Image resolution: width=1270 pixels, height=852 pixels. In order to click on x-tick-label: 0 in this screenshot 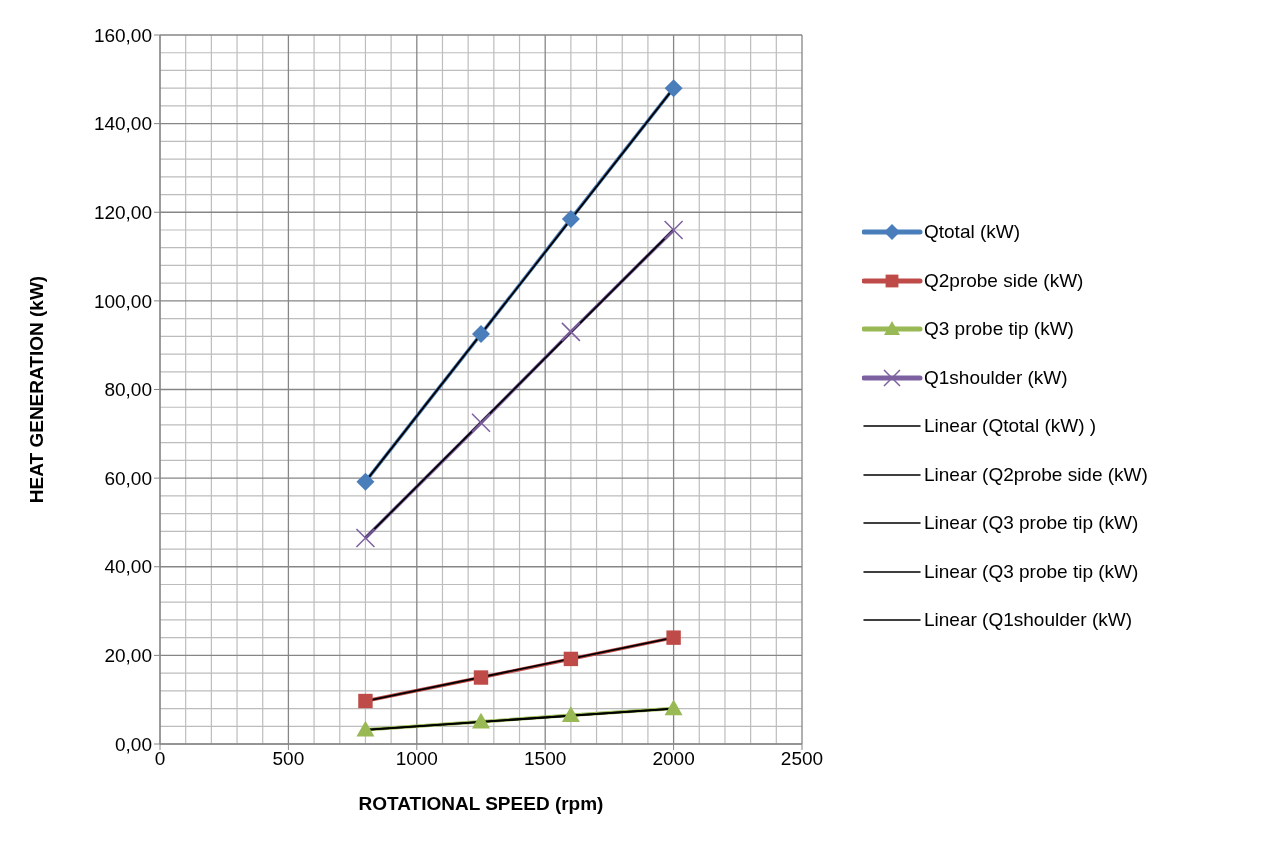, I will do `click(160, 759)`.